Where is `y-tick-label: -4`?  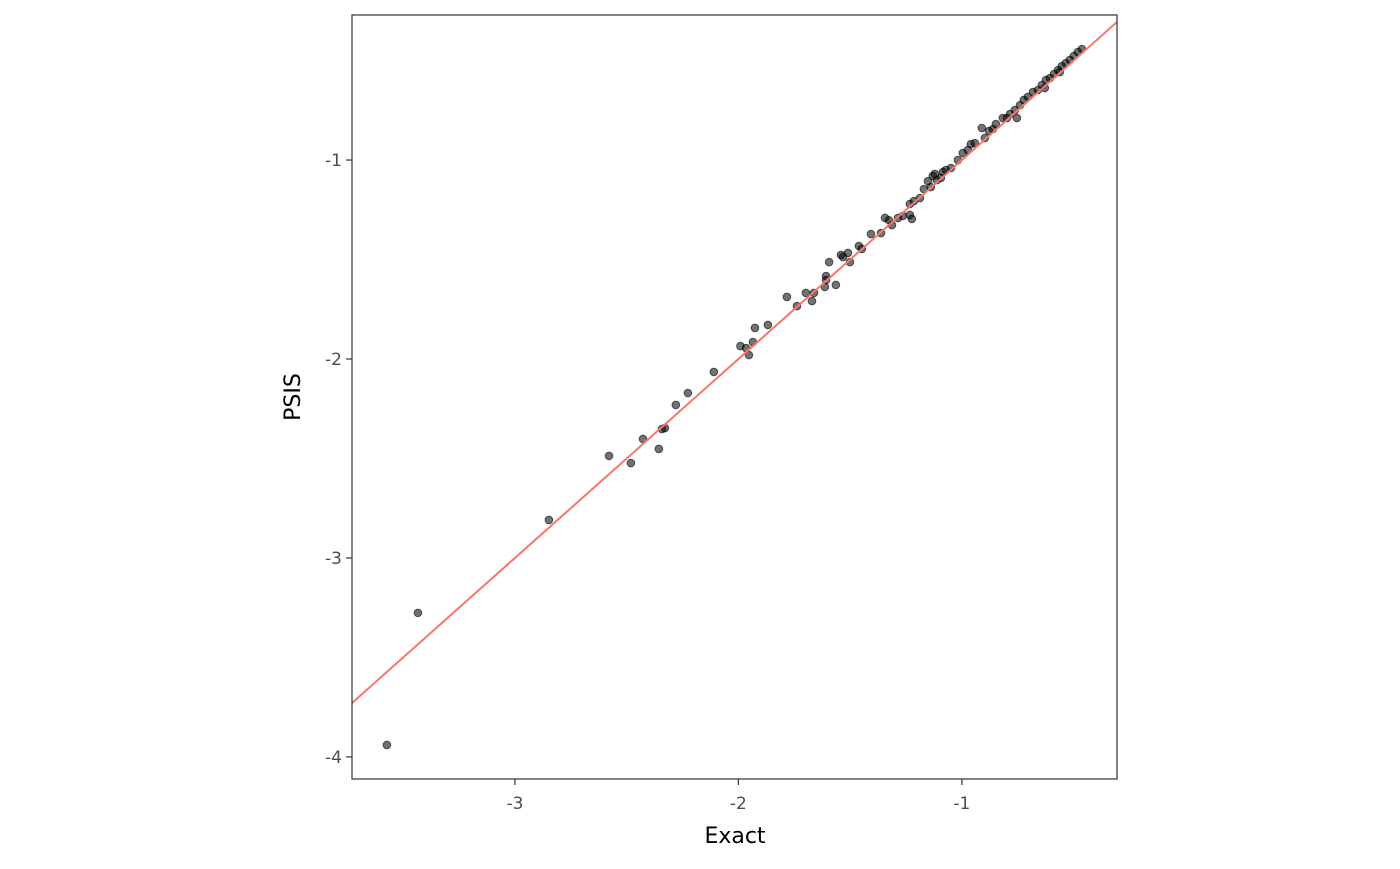
y-tick-label: -4 is located at coordinates (333, 758).